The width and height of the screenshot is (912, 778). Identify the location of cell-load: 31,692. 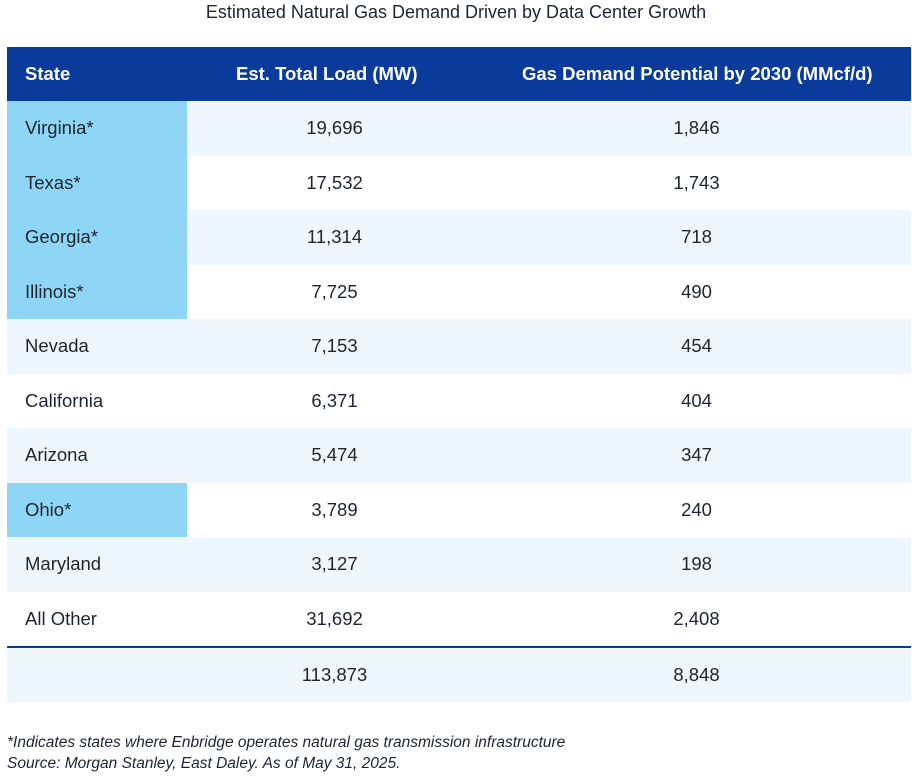
(334, 618).